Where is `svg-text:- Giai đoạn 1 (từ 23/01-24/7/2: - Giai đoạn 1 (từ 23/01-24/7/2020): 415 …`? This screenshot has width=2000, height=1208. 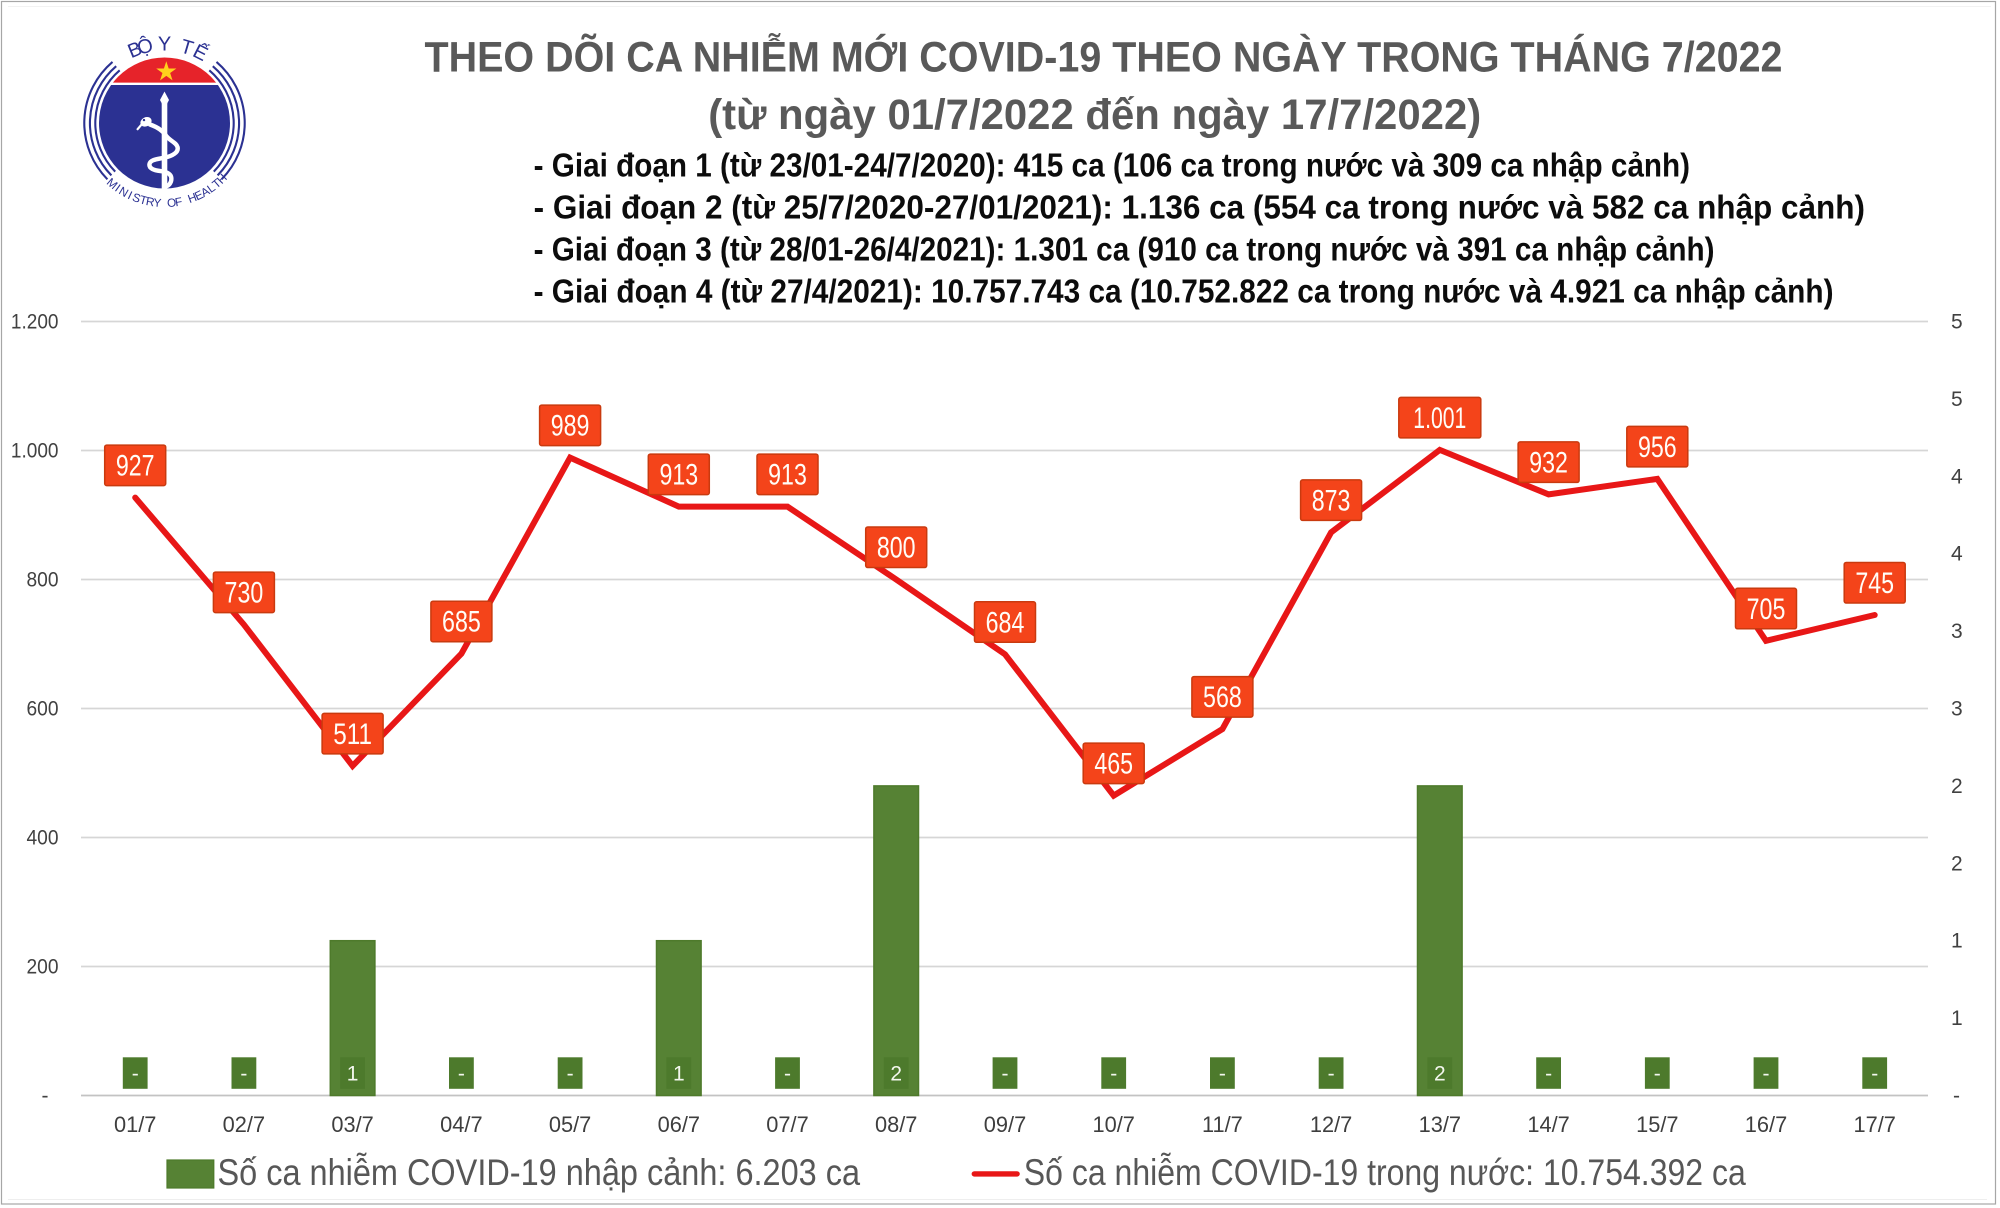
svg-text:- Giai đoạn 1 (từ 23/01-24/7/2: - Giai đoạn 1 (từ 23/01-24/7/2020): 415 … is located at coordinates (1112, 165).